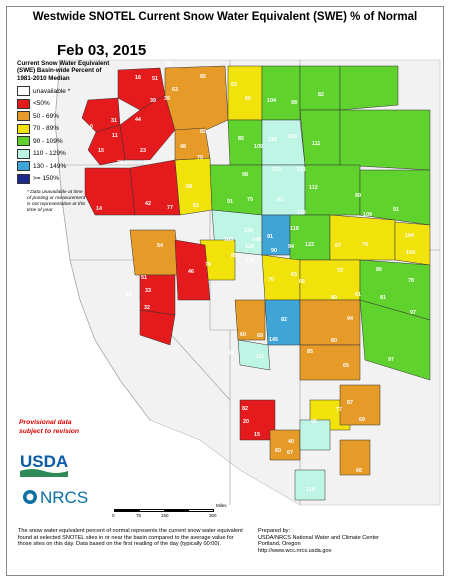  What do you see at coordinates (254, 355) in the screenshot?
I see `basin-ut-south` at bounding box center [254, 355].